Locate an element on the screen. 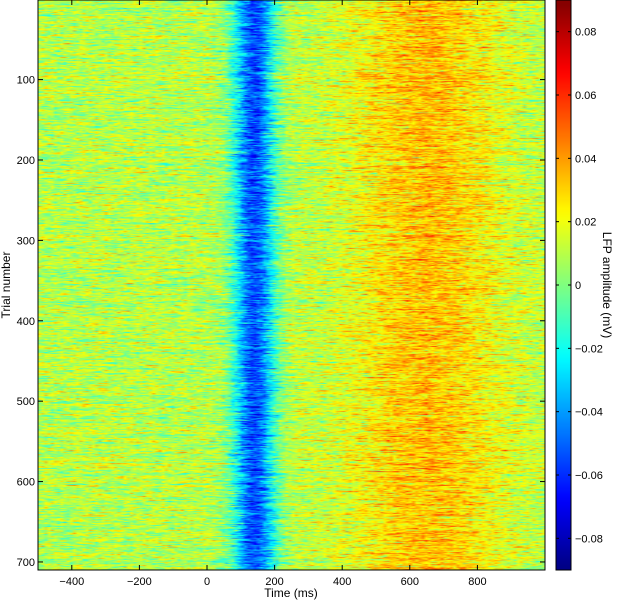 The height and width of the screenshot is (600, 617). colorbar-tick-label: 0.06 is located at coordinates (585, 96).